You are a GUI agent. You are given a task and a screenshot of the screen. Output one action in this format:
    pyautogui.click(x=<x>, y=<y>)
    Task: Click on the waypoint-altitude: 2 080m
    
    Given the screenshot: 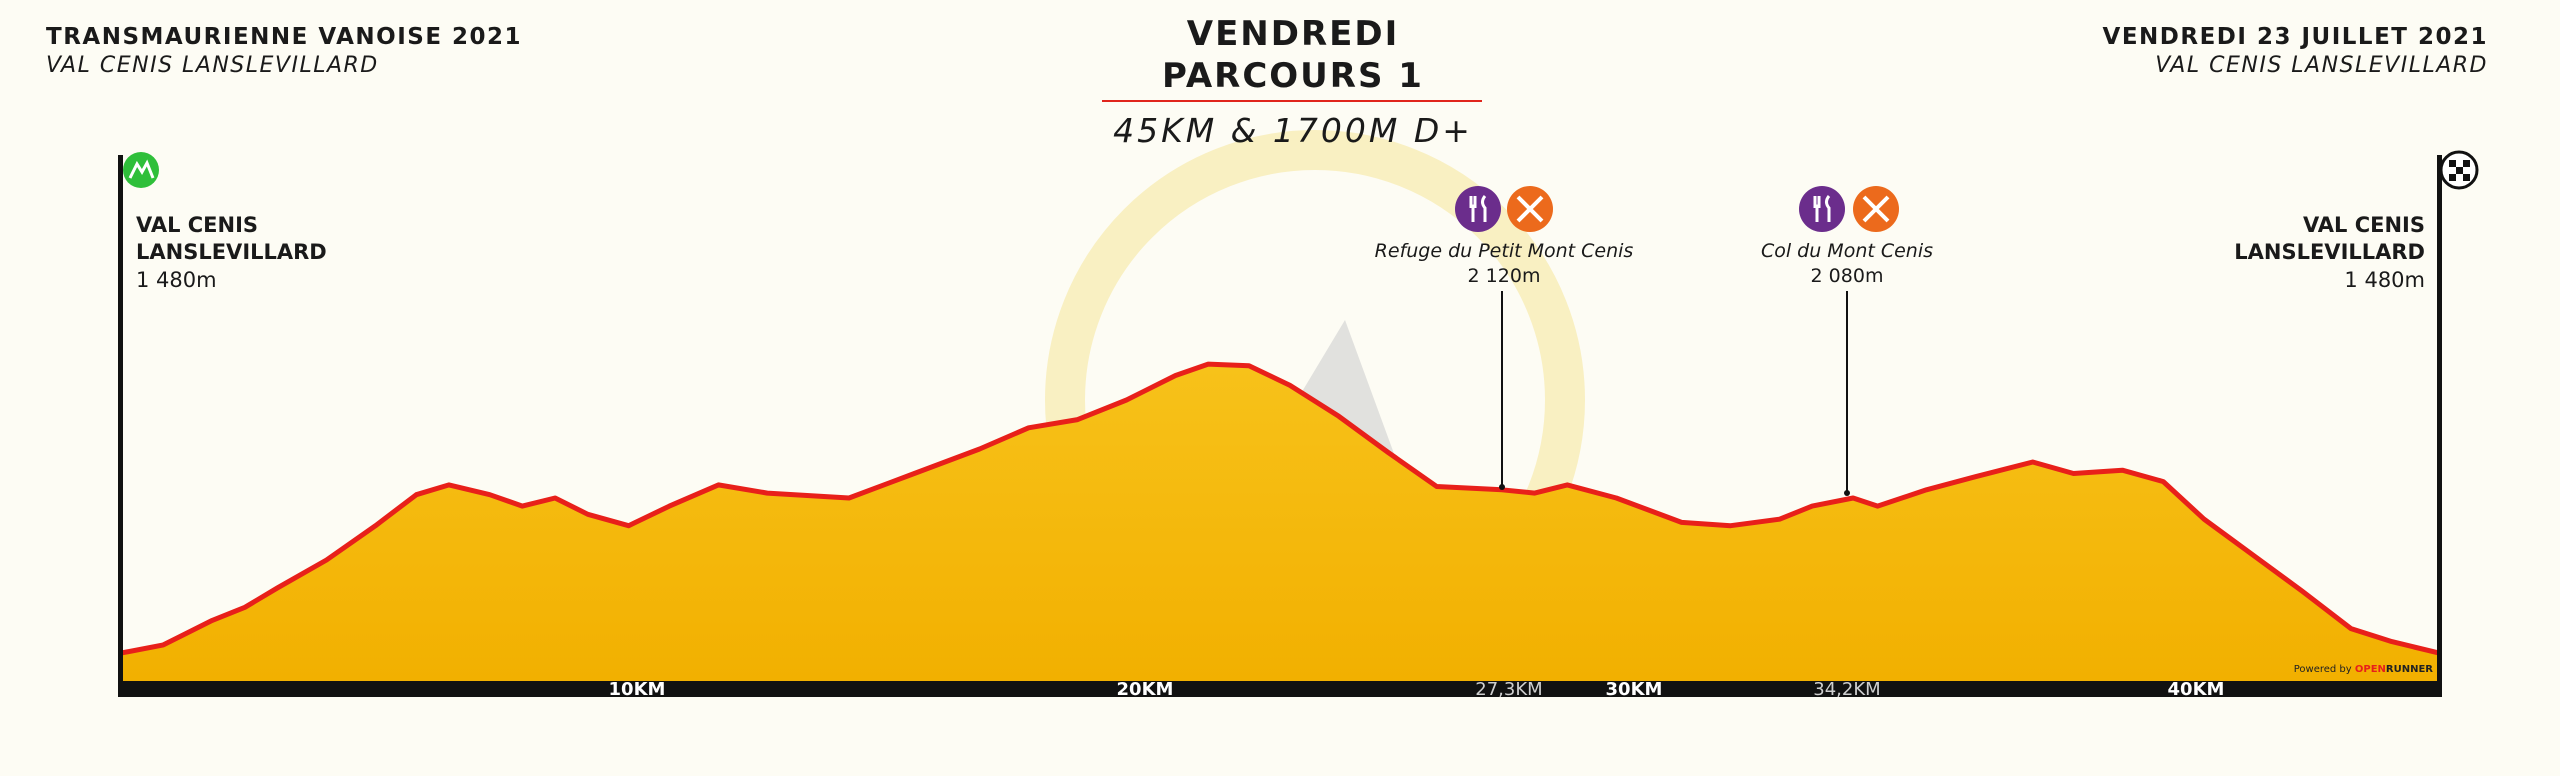 What is the action you would take?
    pyautogui.click(x=1847, y=276)
    